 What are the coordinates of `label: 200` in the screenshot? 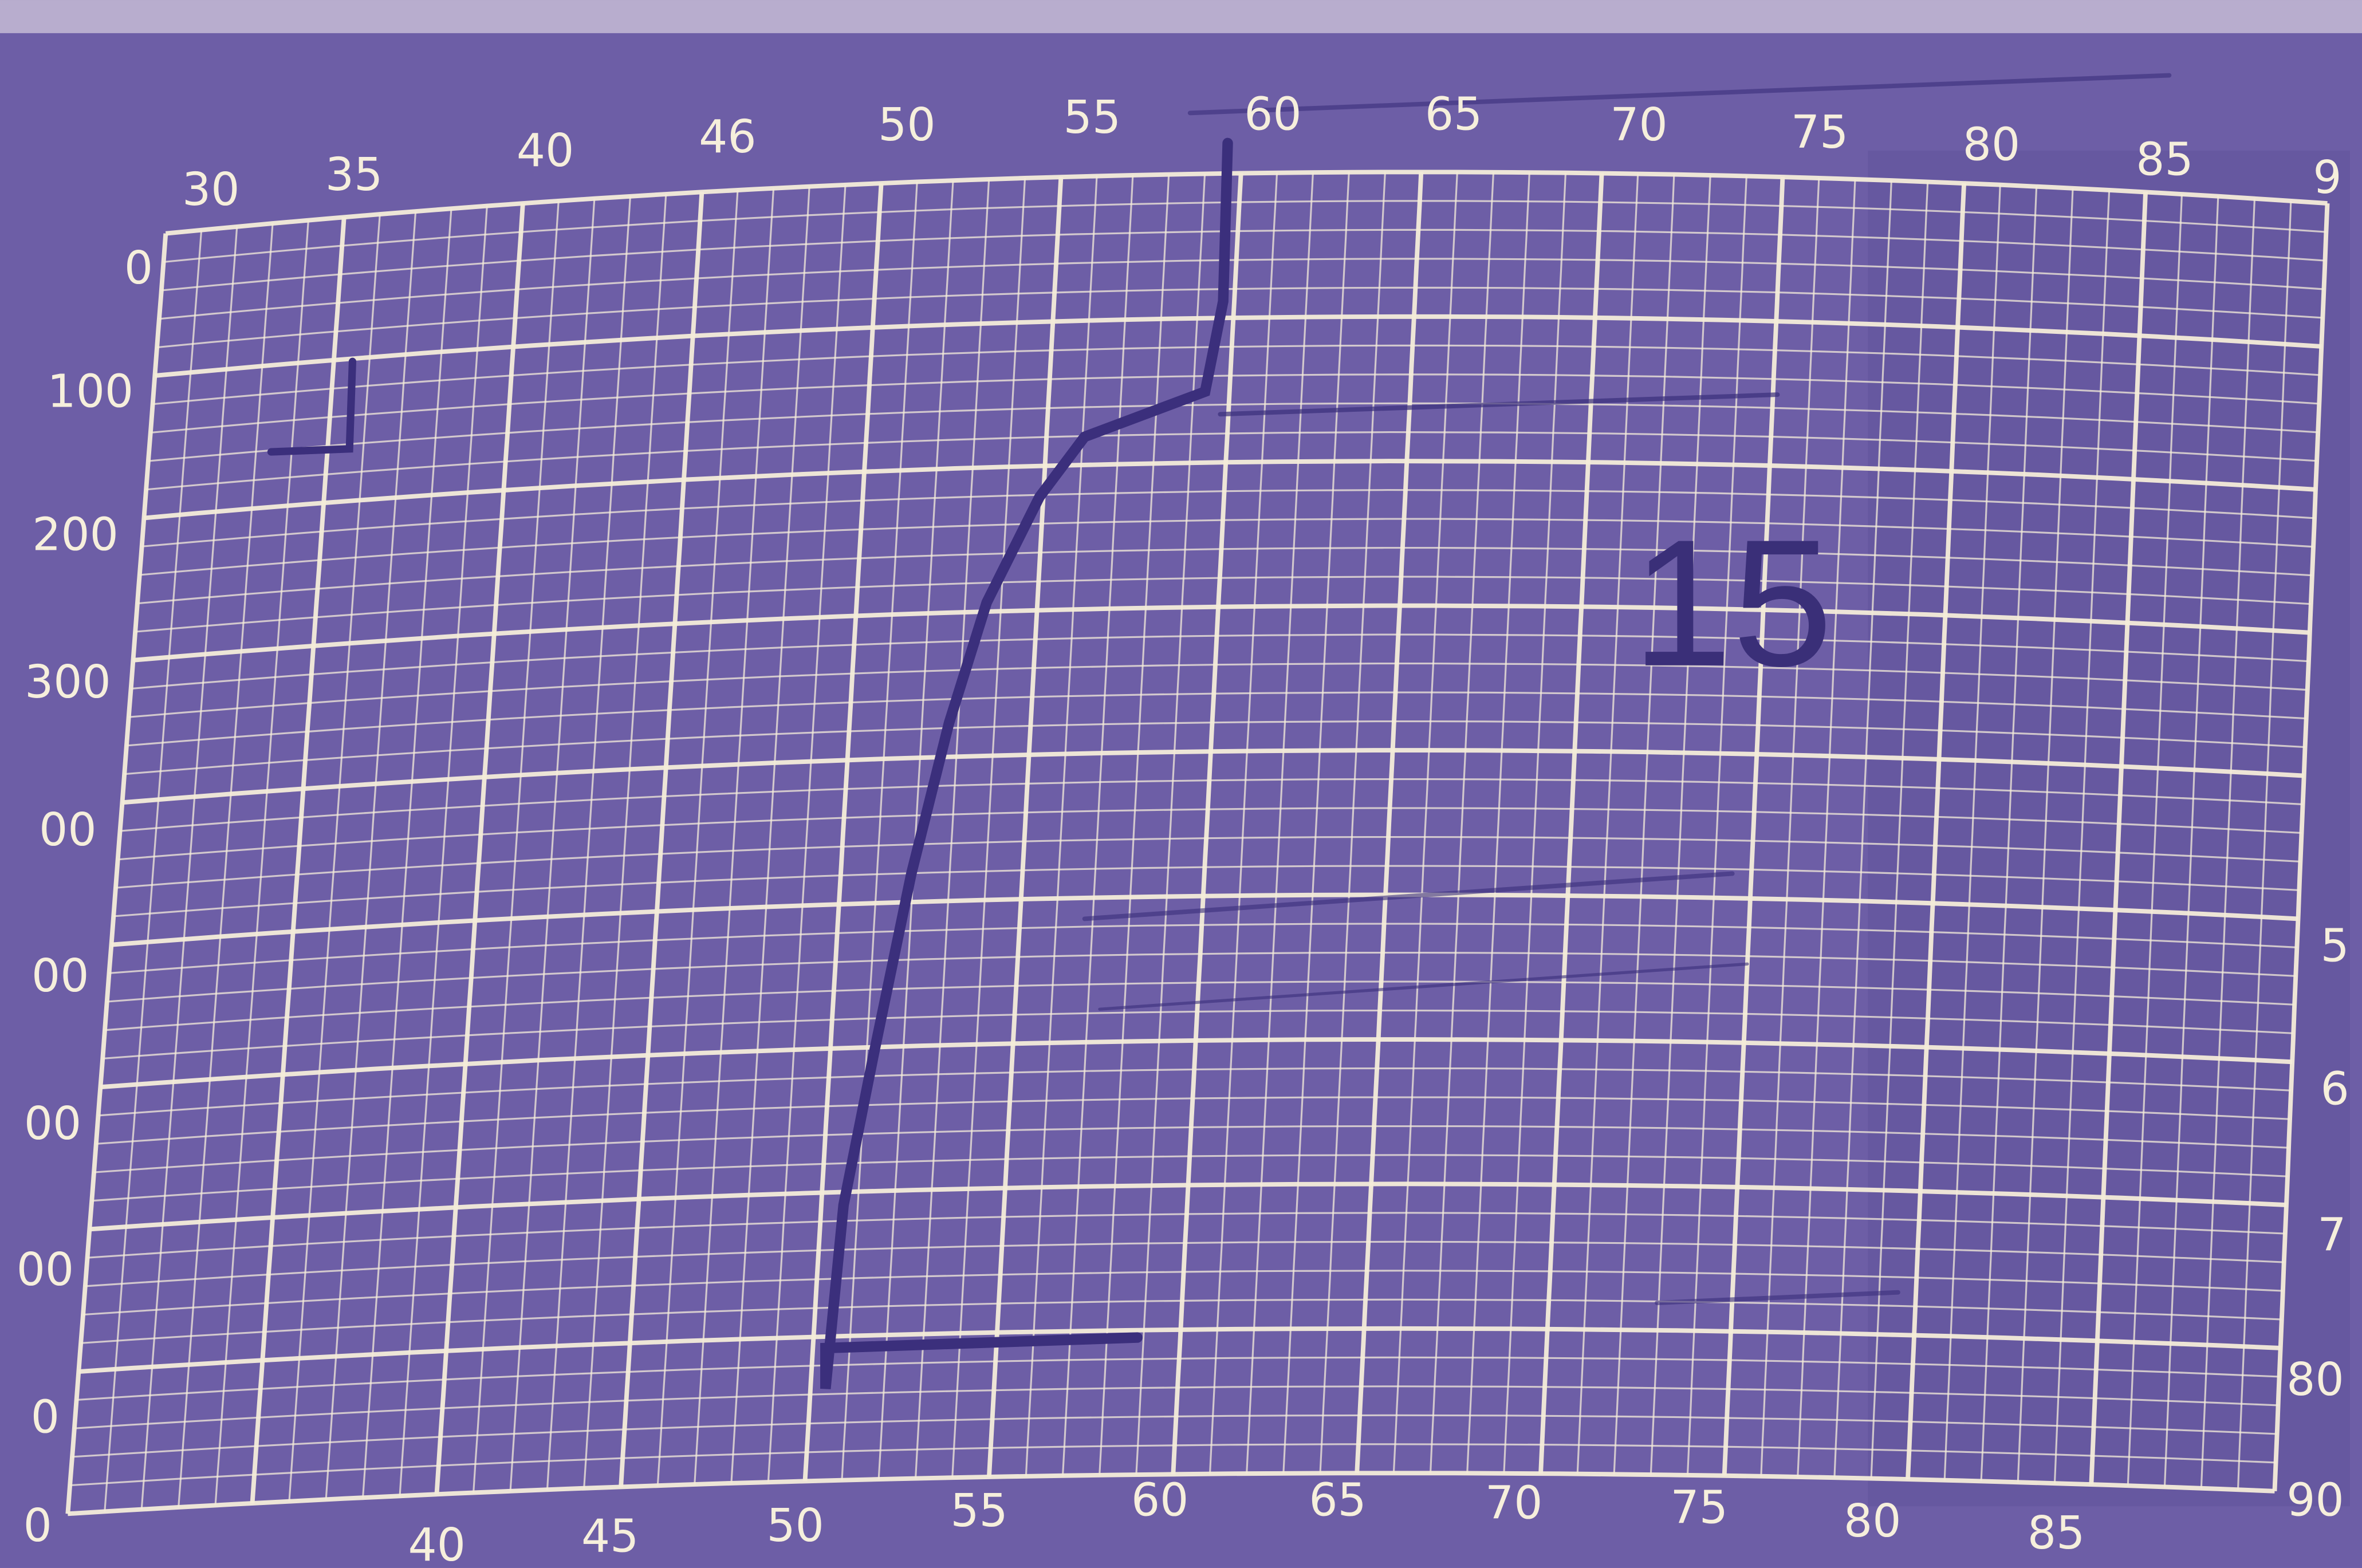 It's located at (75, 534).